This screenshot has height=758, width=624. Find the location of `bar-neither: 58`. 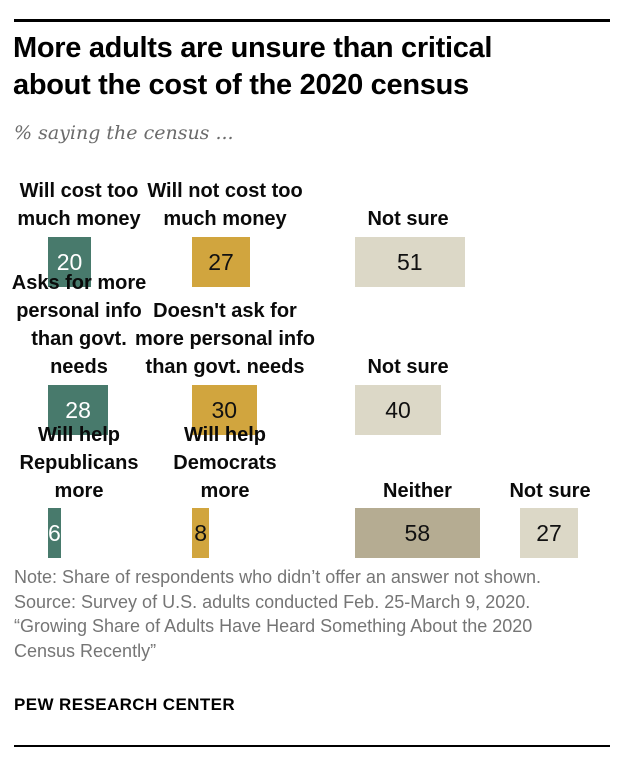

bar-neither: 58 is located at coordinates (417, 533).